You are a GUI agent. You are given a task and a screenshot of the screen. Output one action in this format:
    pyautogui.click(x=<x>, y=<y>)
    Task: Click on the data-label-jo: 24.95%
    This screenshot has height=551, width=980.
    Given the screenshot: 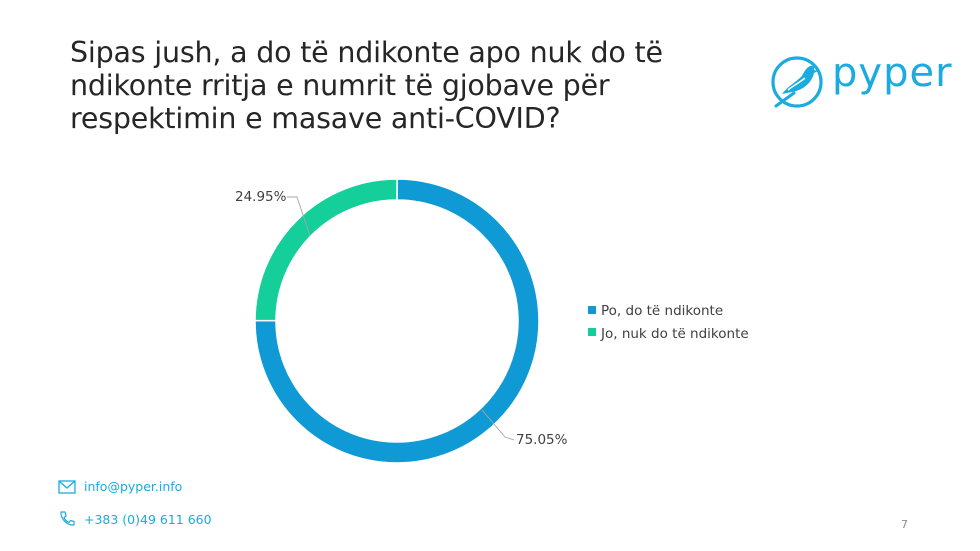 What is the action you would take?
    pyautogui.click(x=261, y=197)
    